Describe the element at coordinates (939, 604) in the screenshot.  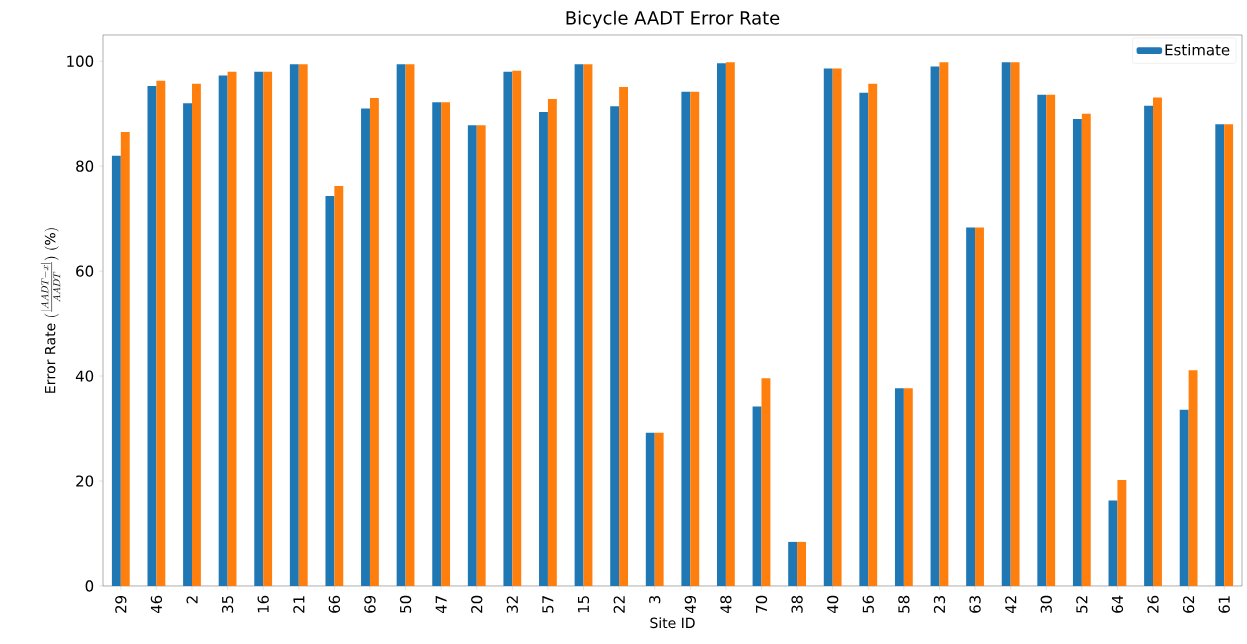
I see `x-tick-label: 23` at that location.